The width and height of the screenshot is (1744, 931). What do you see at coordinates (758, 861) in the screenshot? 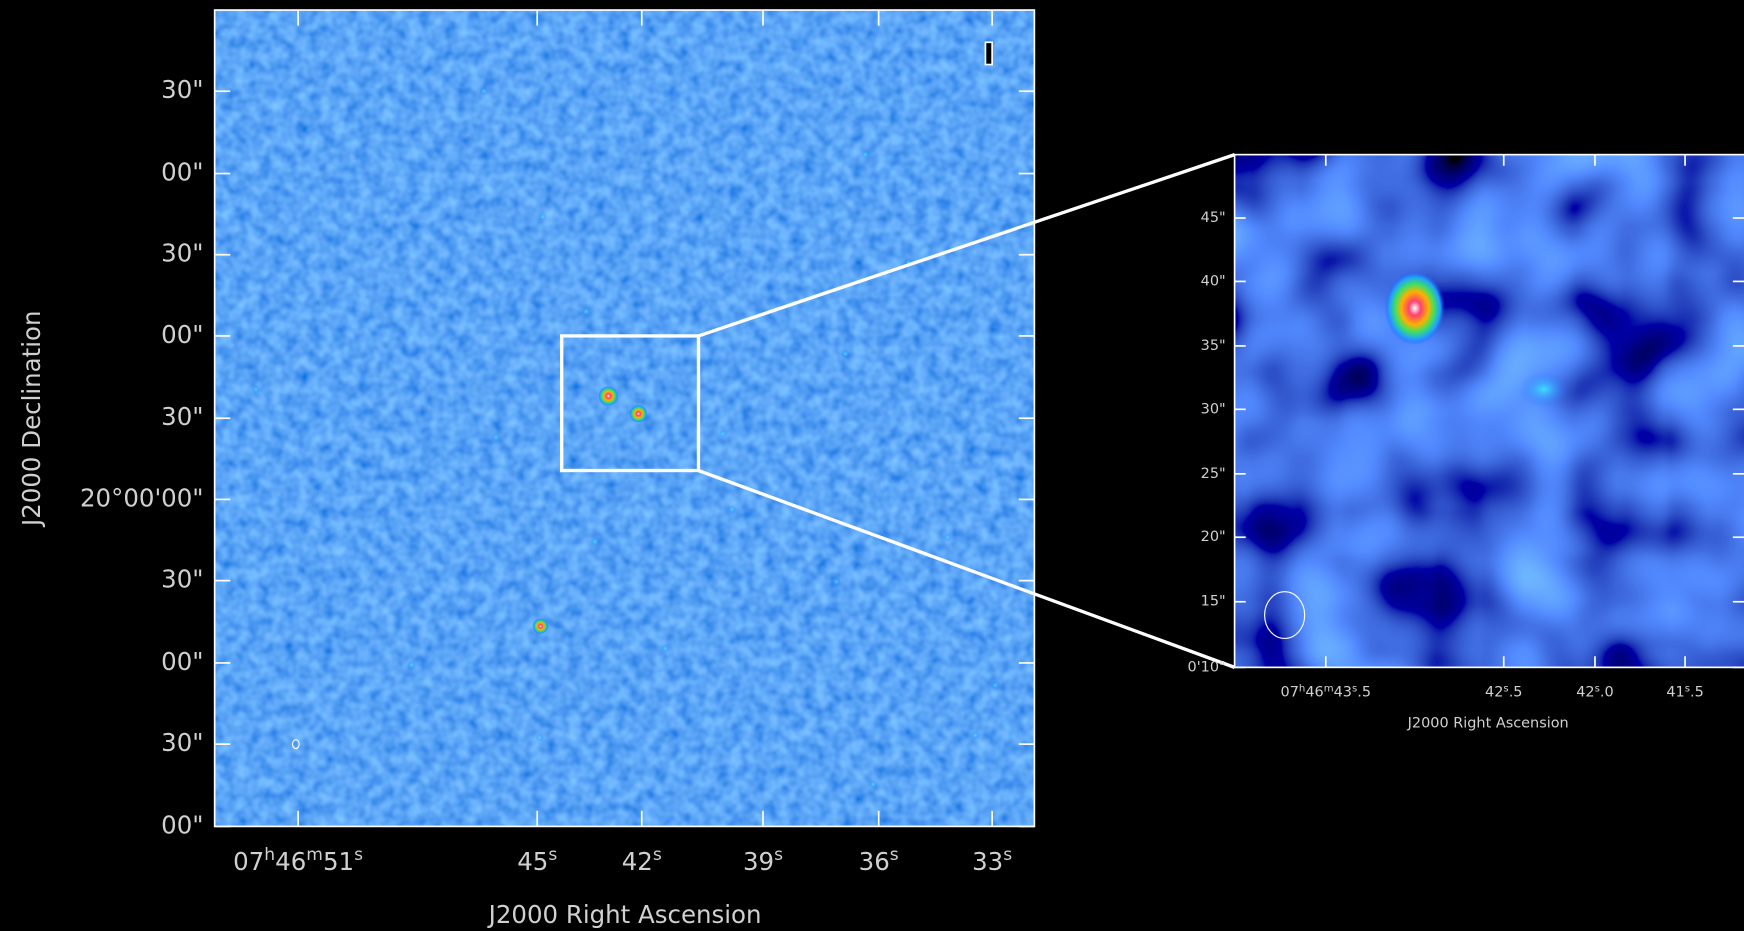
I see `label-part: 39` at bounding box center [758, 861].